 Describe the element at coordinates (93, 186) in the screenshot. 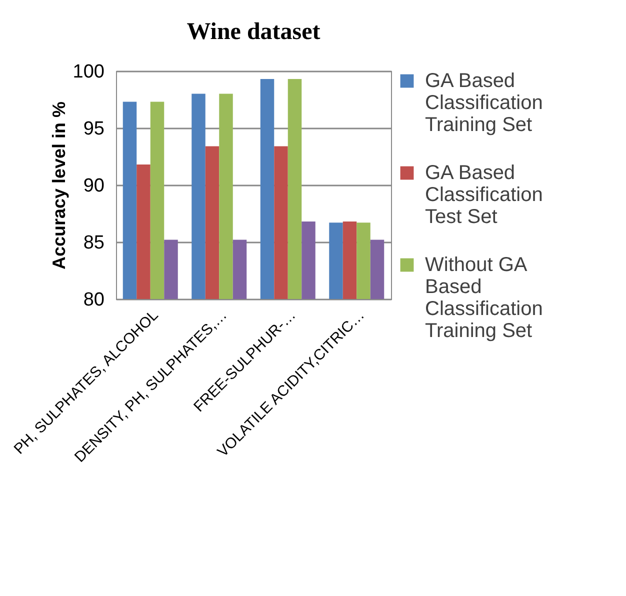

I see `y-tick-label: 90` at that location.